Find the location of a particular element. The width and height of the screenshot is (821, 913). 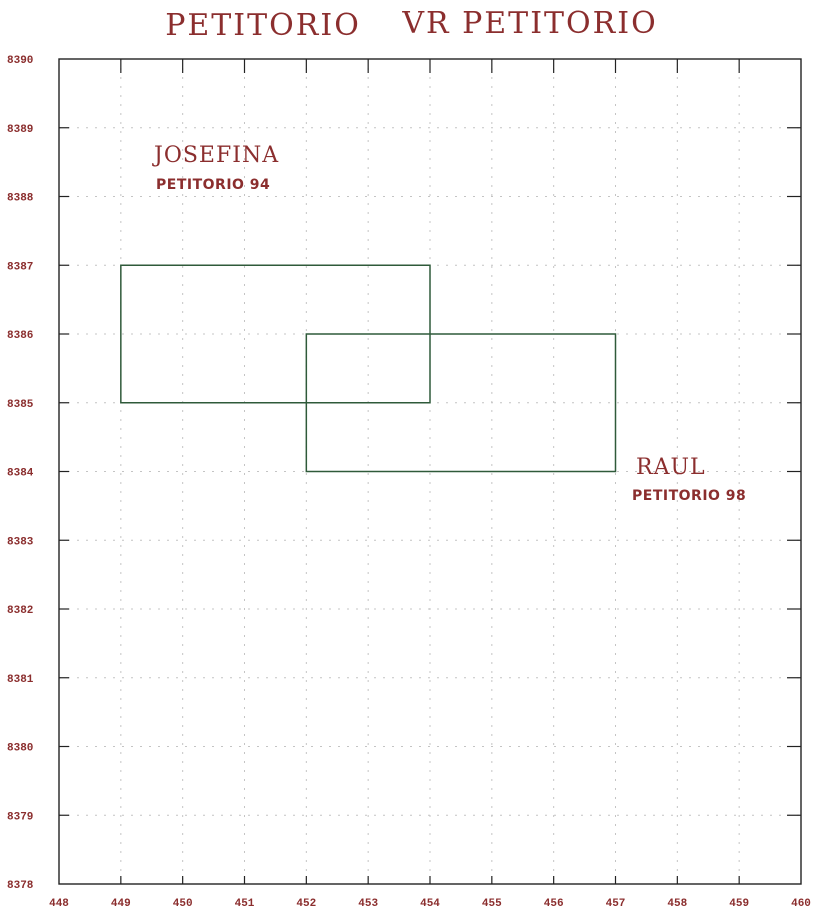

x-tick-label: 452 is located at coordinates (306, 904).